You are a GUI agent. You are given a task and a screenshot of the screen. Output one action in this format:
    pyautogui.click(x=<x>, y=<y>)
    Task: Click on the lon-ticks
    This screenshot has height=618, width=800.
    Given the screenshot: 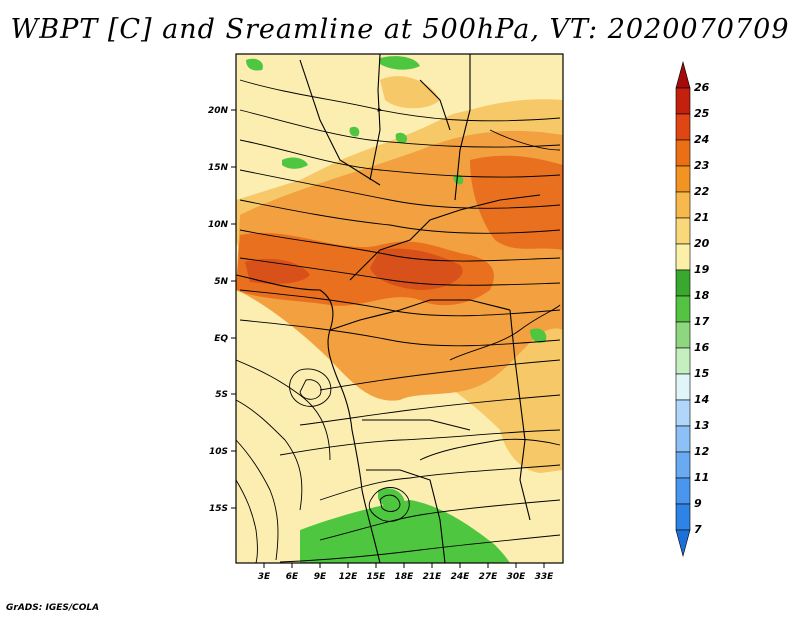 What is the action you would take?
    pyautogui.click(x=404, y=565)
    